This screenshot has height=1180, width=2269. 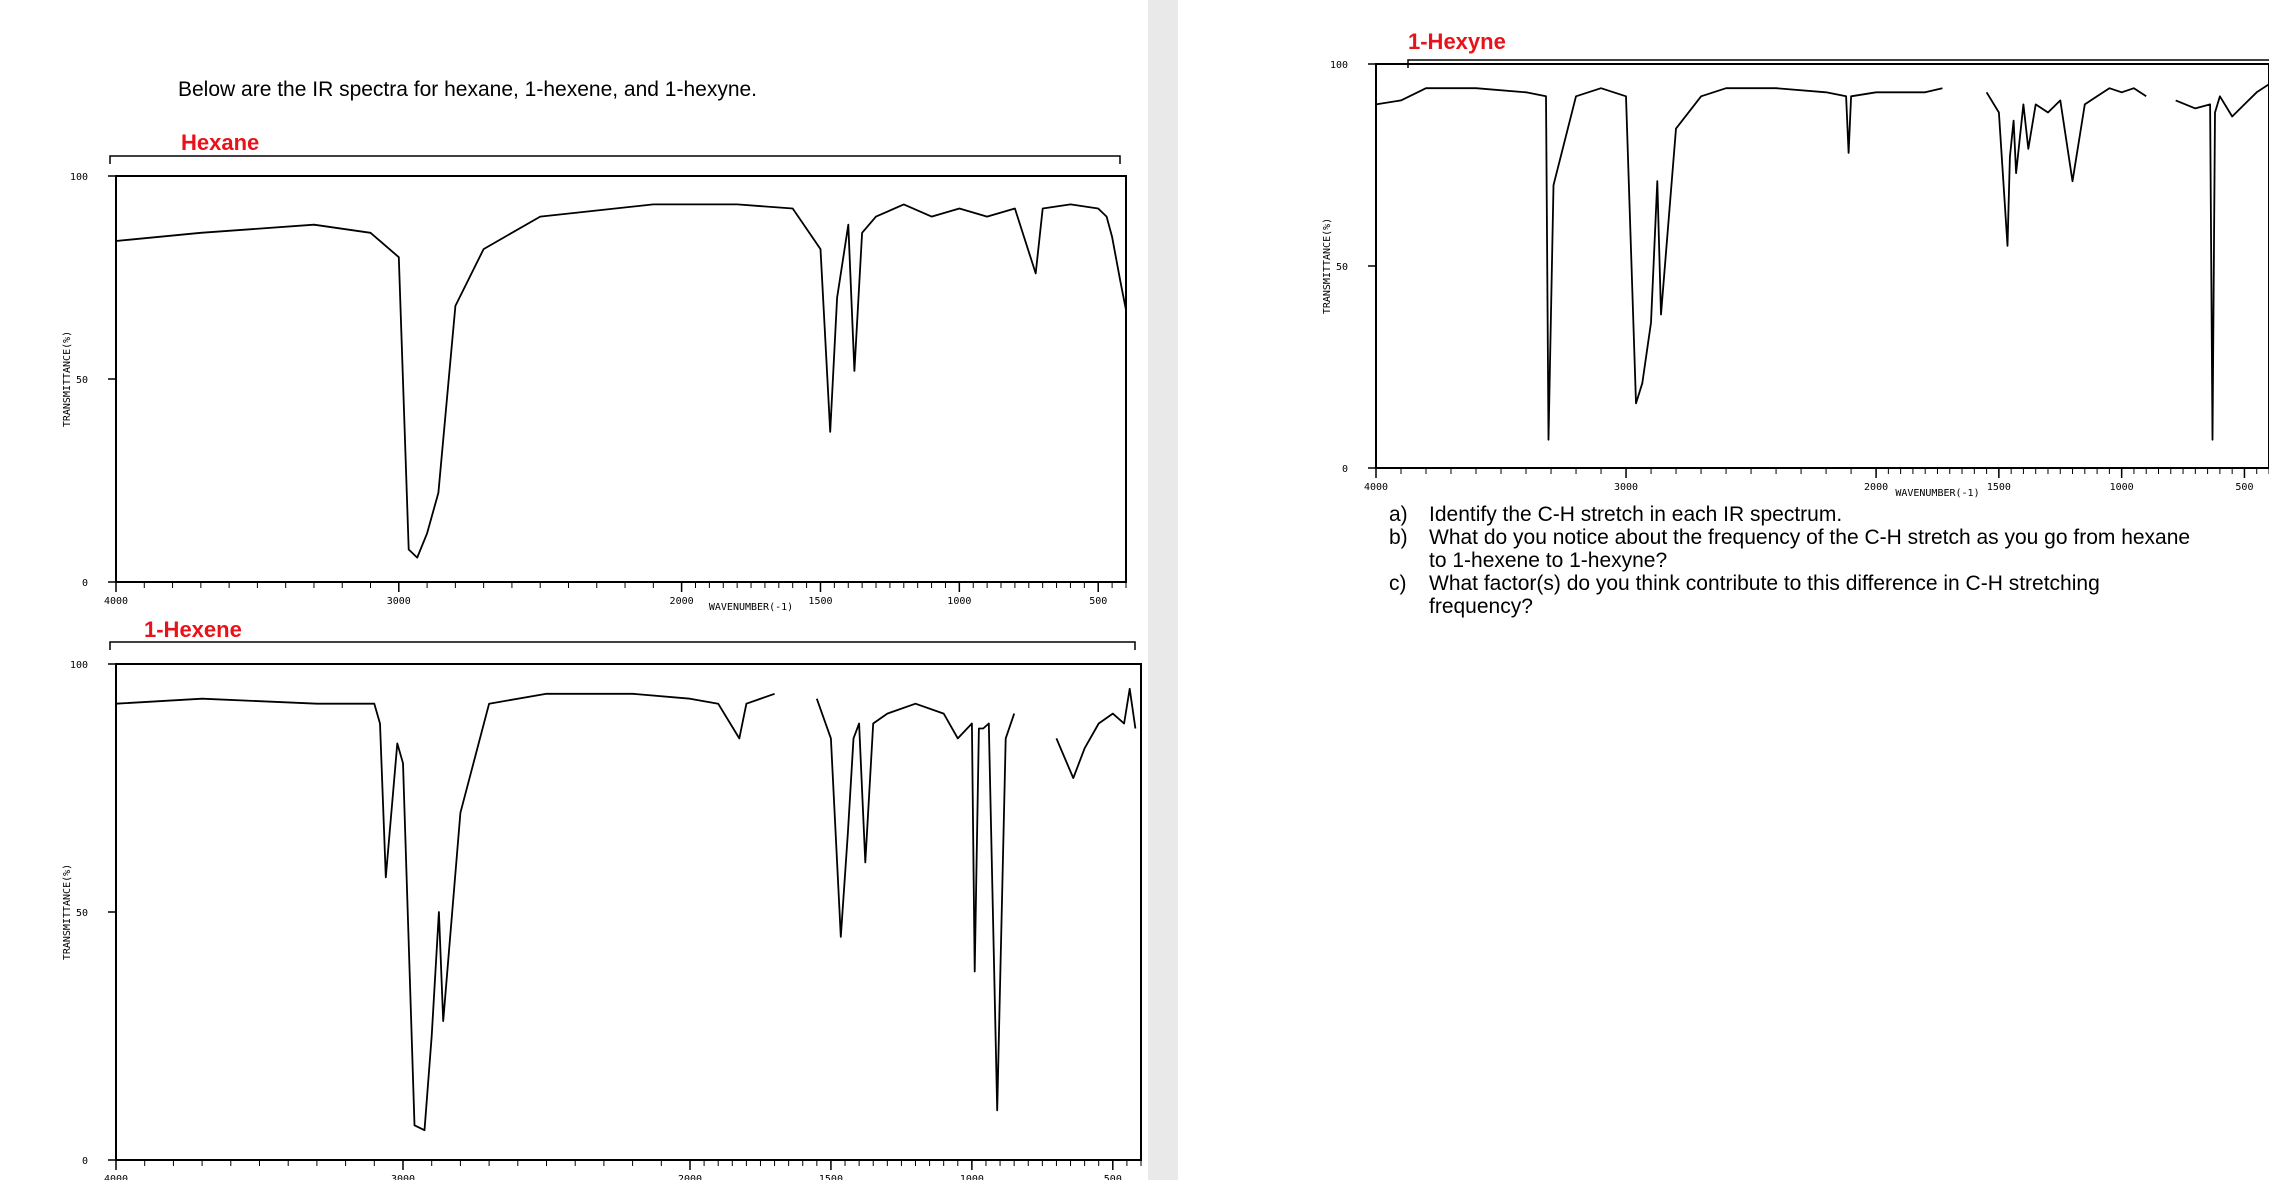 What do you see at coordinates (1457, 41) in the screenshot?
I see `hexyne-title: 1-Hexyne` at bounding box center [1457, 41].